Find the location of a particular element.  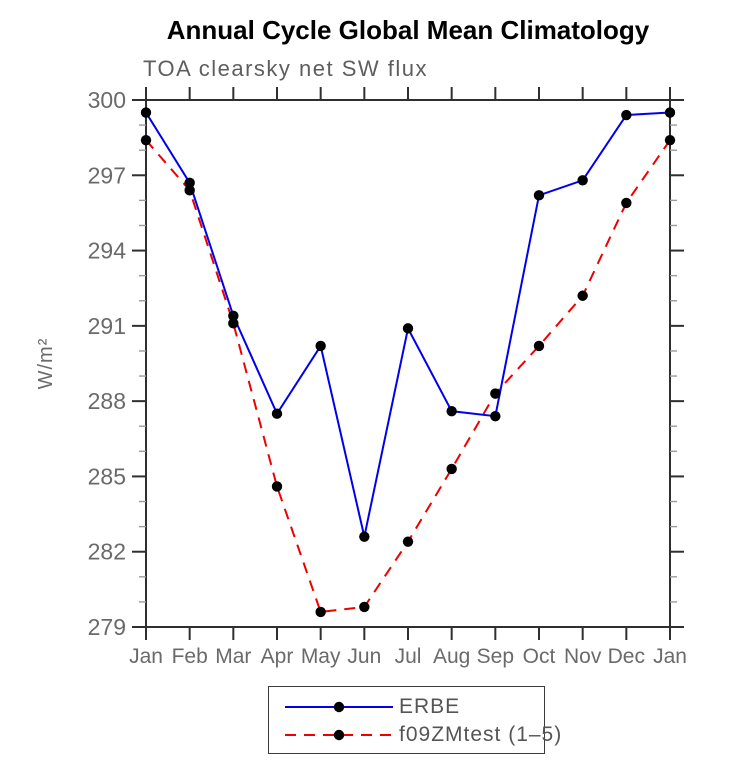

y-tick-label: 282 is located at coordinates (107, 552).